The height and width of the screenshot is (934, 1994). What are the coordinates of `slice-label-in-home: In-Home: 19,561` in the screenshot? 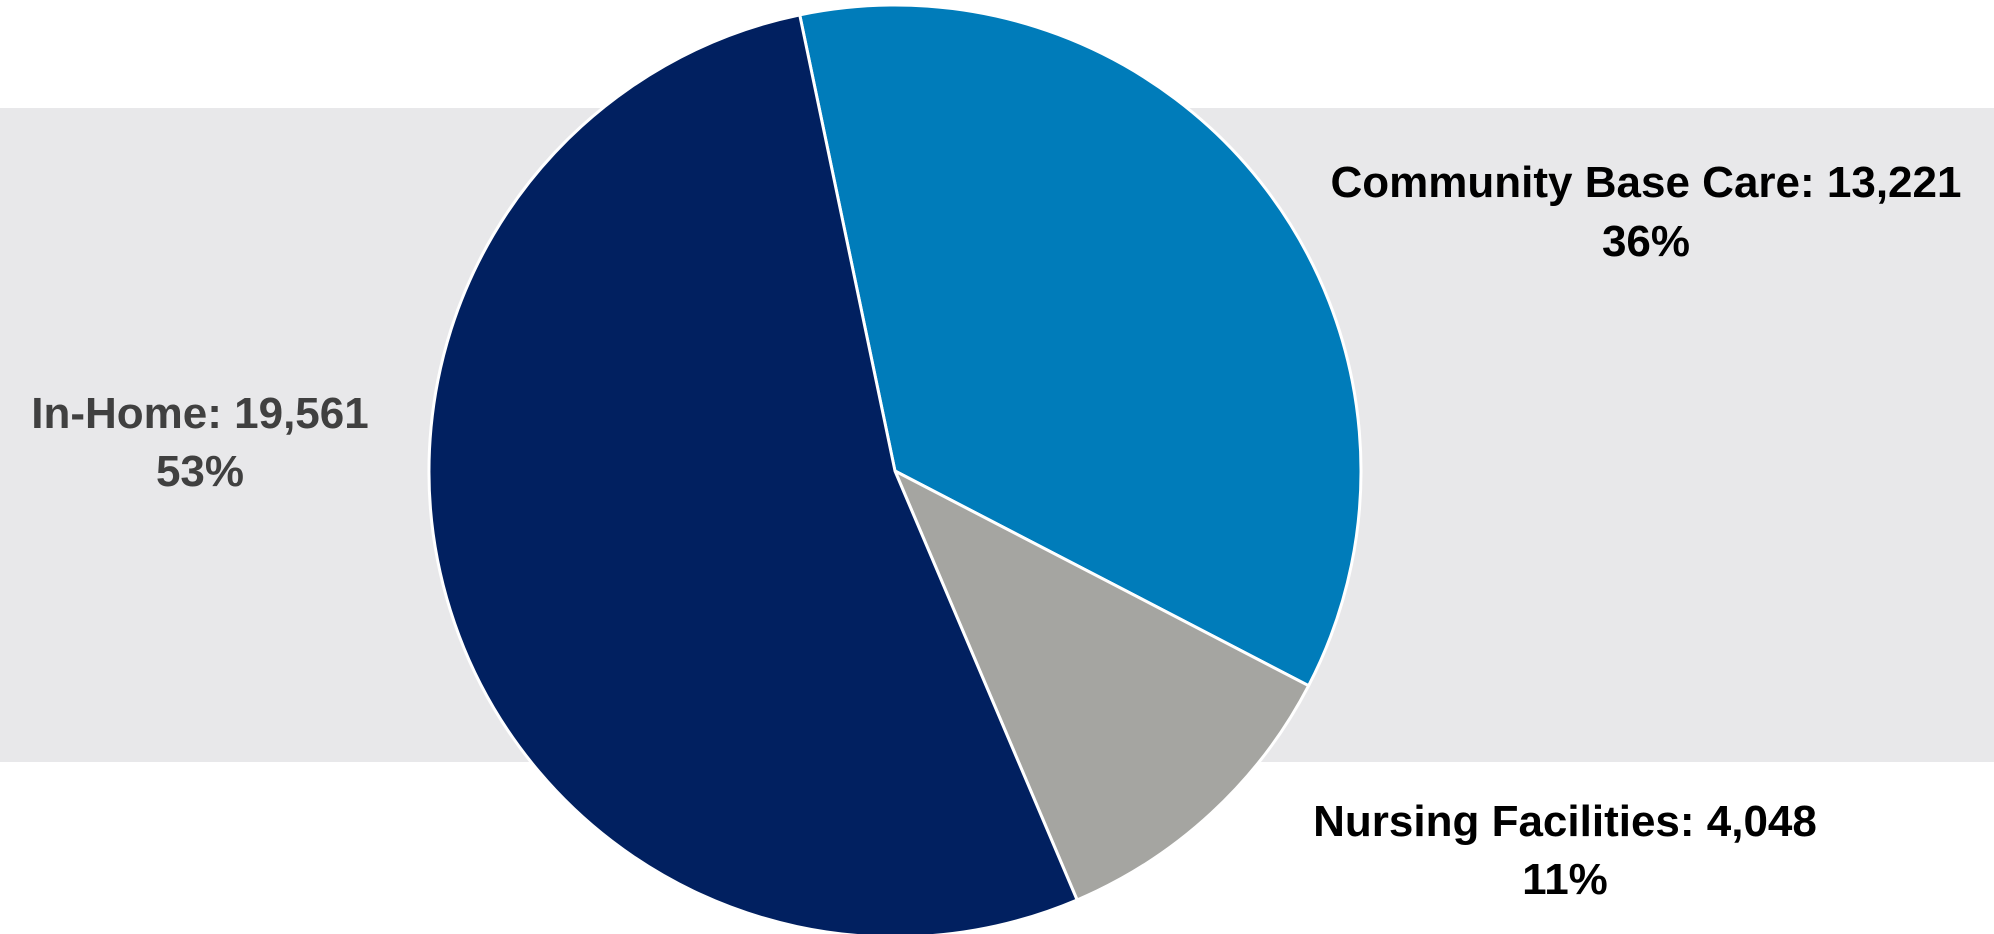 It's located at (199, 413).